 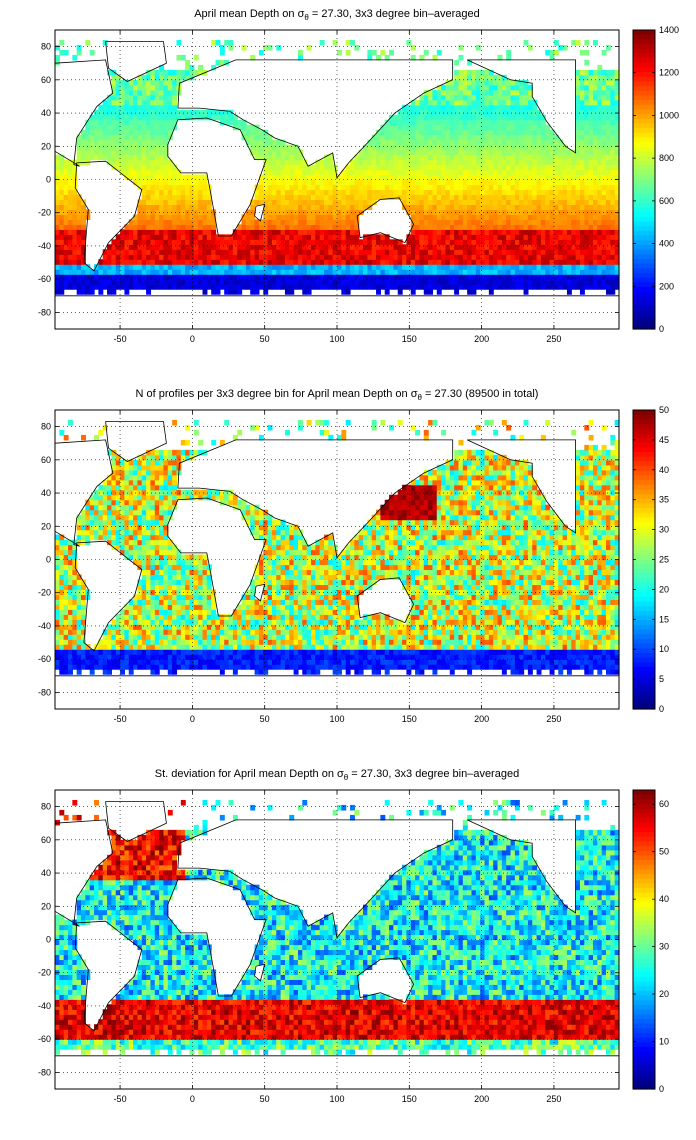 What do you see at coordinates (669, 115) in the screenshot?
I see `colorbar-tick-label: 1000` at bounding box center [669, 115].